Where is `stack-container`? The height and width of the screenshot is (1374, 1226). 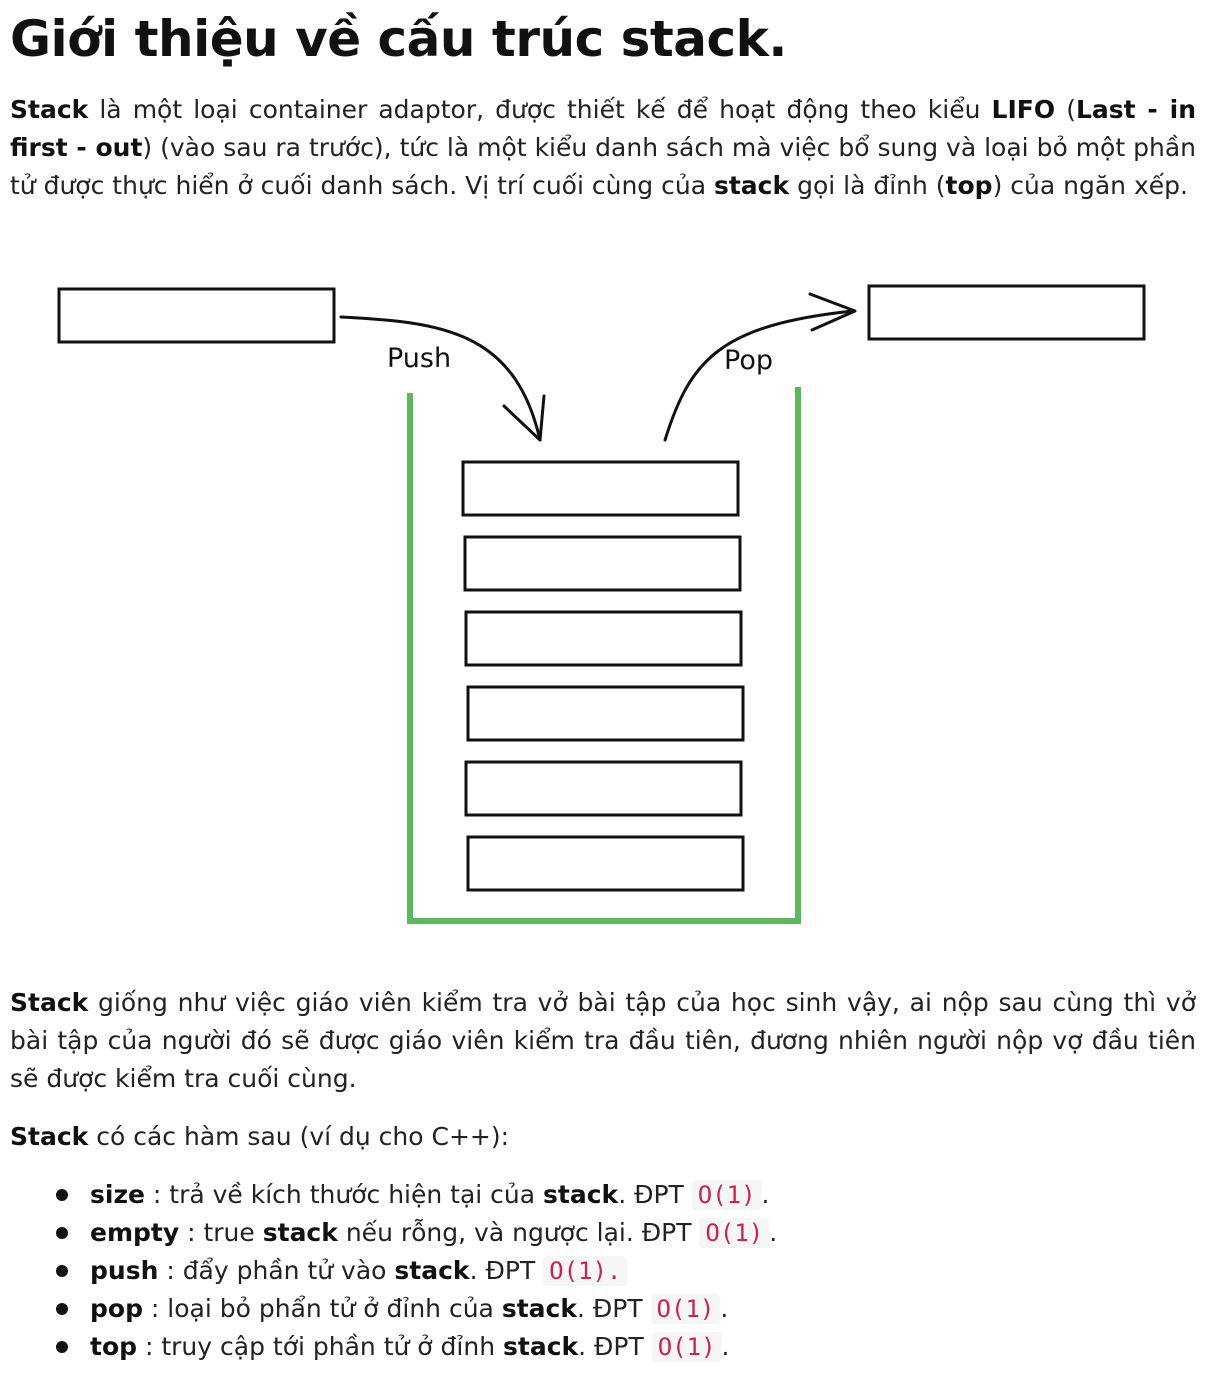 stack-container is located at coordinates (604, 655).